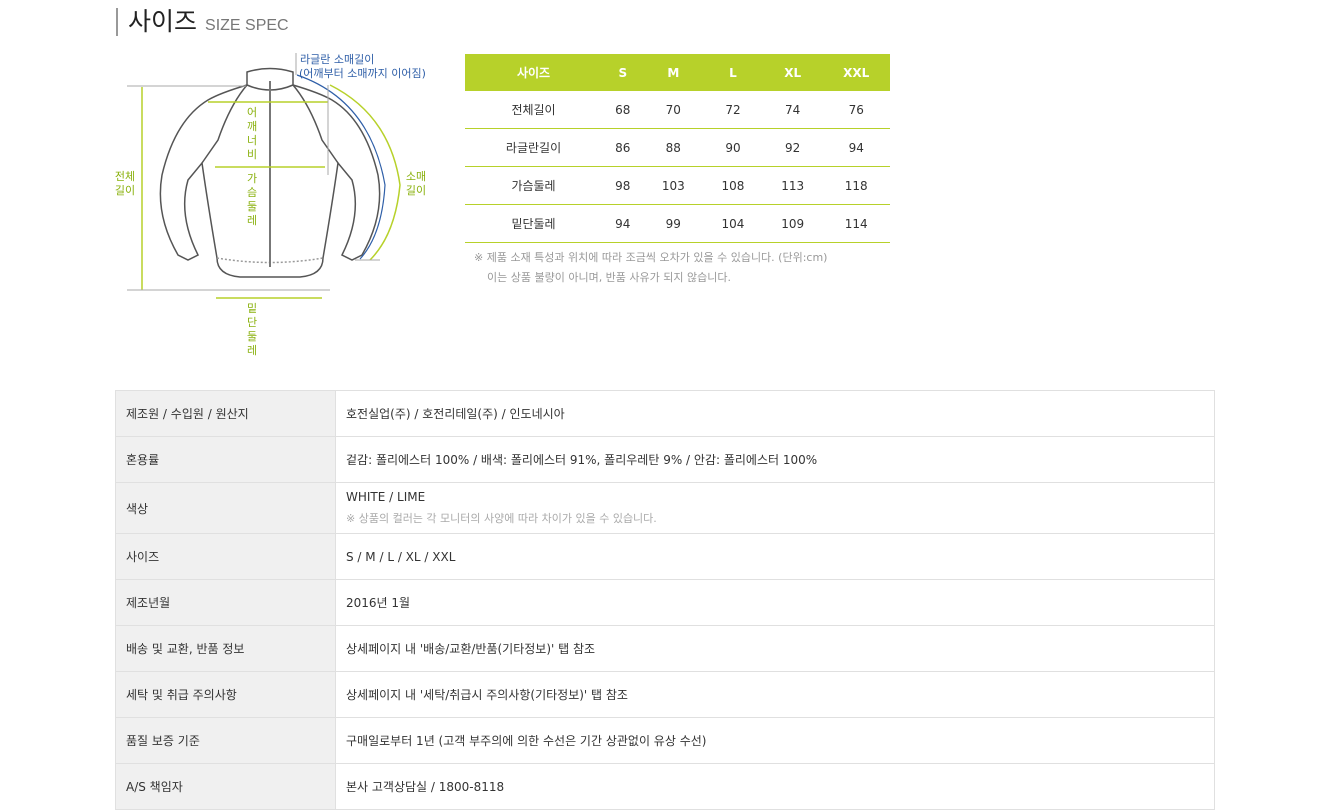  What do you see at coordinates (792, 185) in the screenshot?
I see `cell: 113` at bounding box center [792, 185].